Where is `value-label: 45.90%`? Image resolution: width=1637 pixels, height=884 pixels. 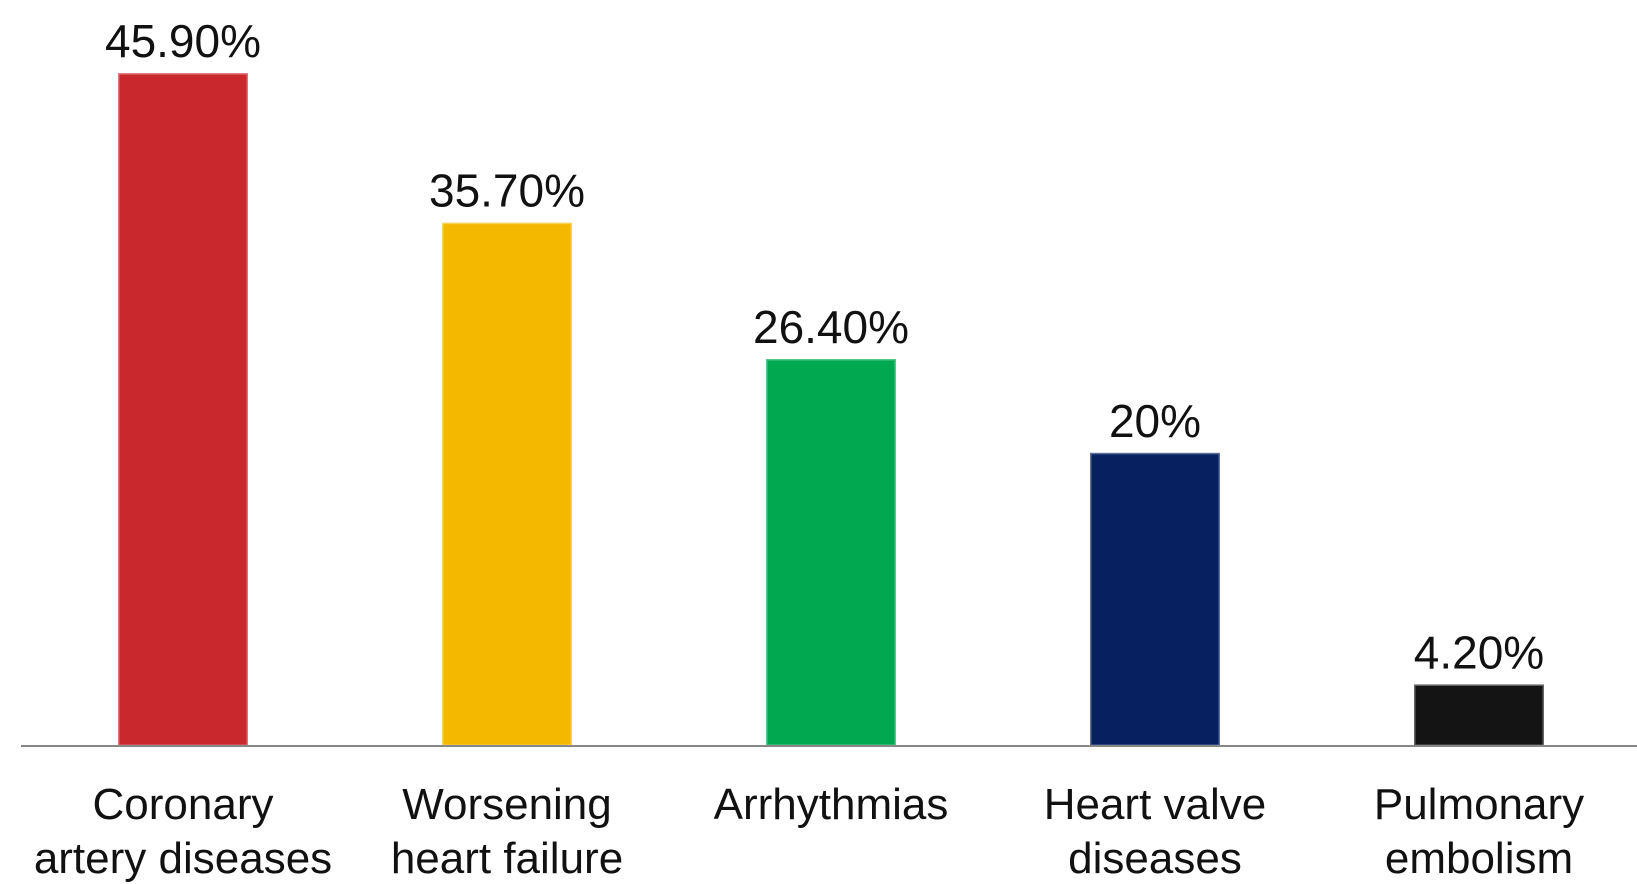 value-label: 45.90% is located at coordinates (183, 41).